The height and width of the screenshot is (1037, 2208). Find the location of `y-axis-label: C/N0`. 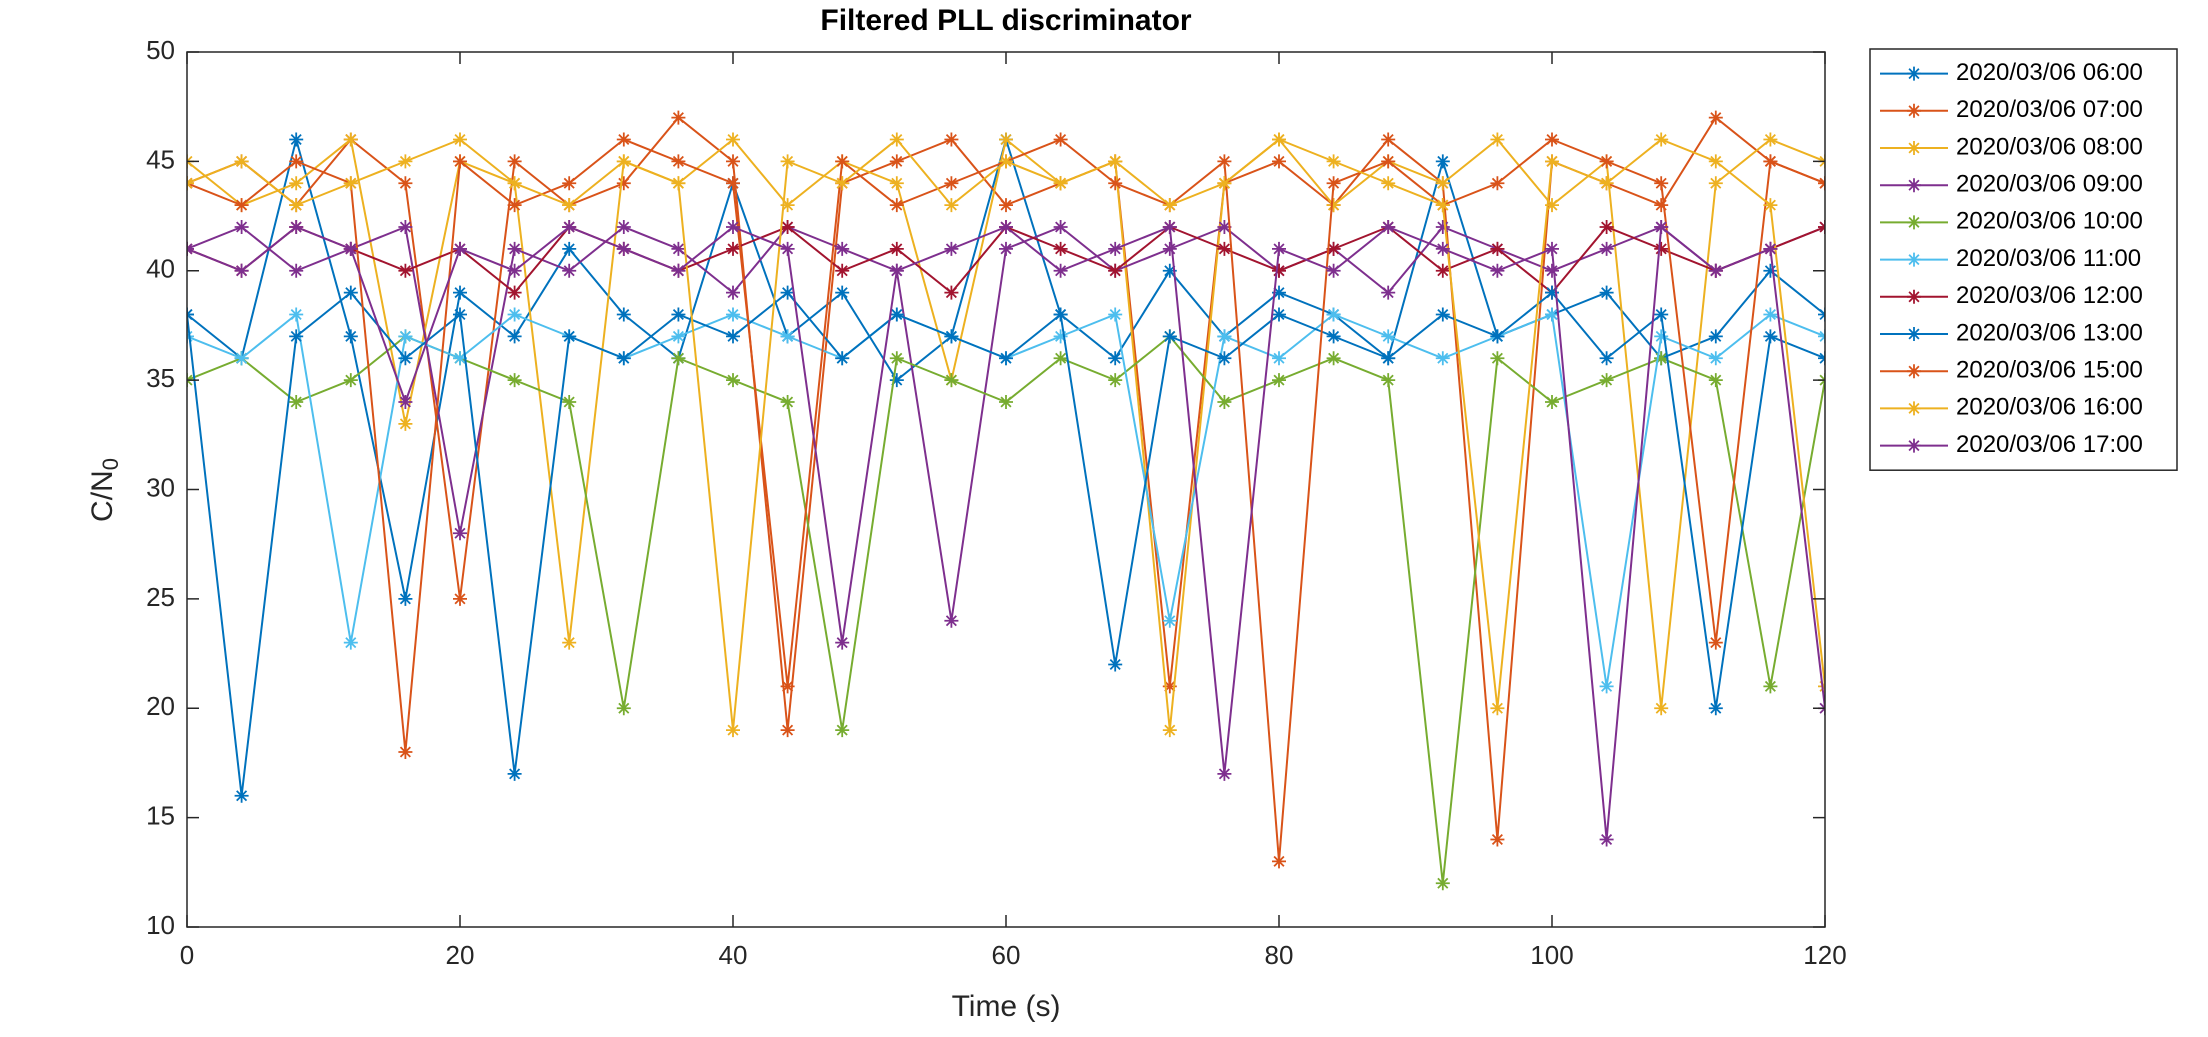

y-axis-label: C/N0 is located at coordinates (104, 490).